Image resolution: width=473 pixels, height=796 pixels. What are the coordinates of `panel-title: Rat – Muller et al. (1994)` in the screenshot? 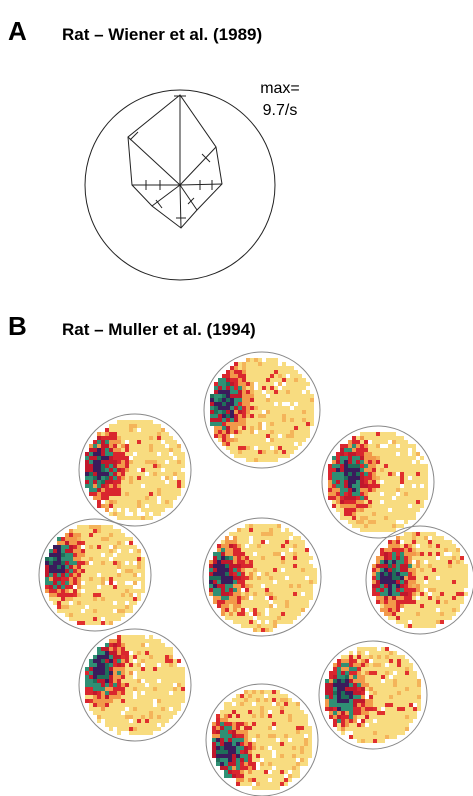 It's located at (159, 329).